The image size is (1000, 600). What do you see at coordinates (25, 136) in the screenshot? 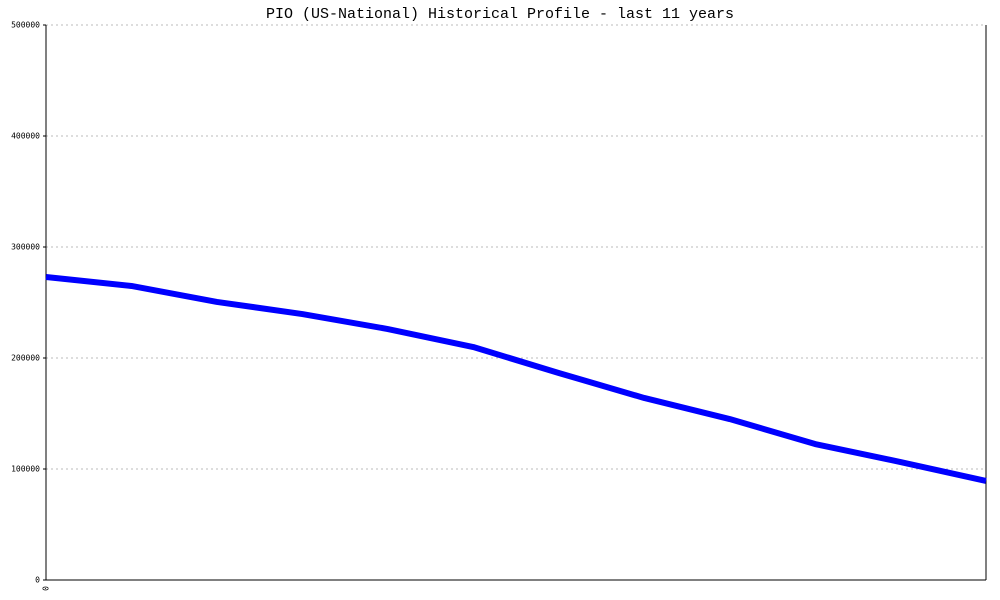
I see `y-tick-label: 400000` at bounding box center [25, 136].